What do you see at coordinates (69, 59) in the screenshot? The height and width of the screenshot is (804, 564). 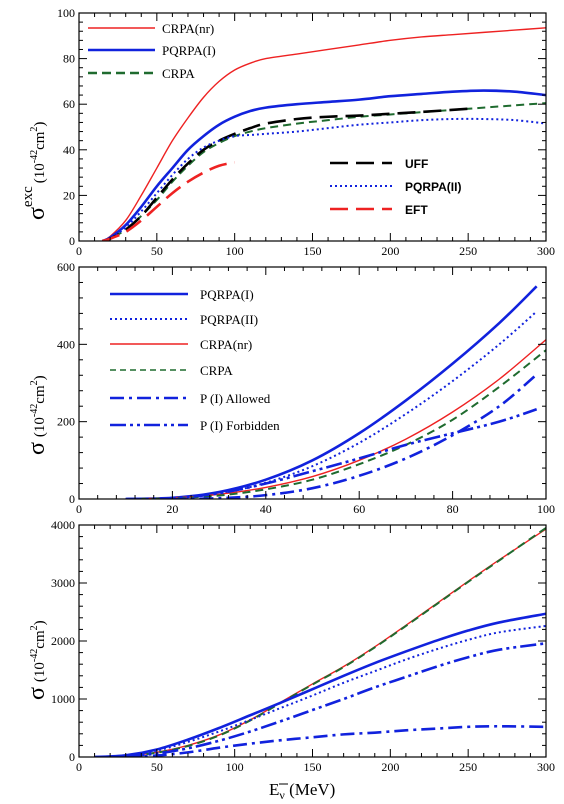 I see `y-tick-label: 80` at bounding box center [69, 59].